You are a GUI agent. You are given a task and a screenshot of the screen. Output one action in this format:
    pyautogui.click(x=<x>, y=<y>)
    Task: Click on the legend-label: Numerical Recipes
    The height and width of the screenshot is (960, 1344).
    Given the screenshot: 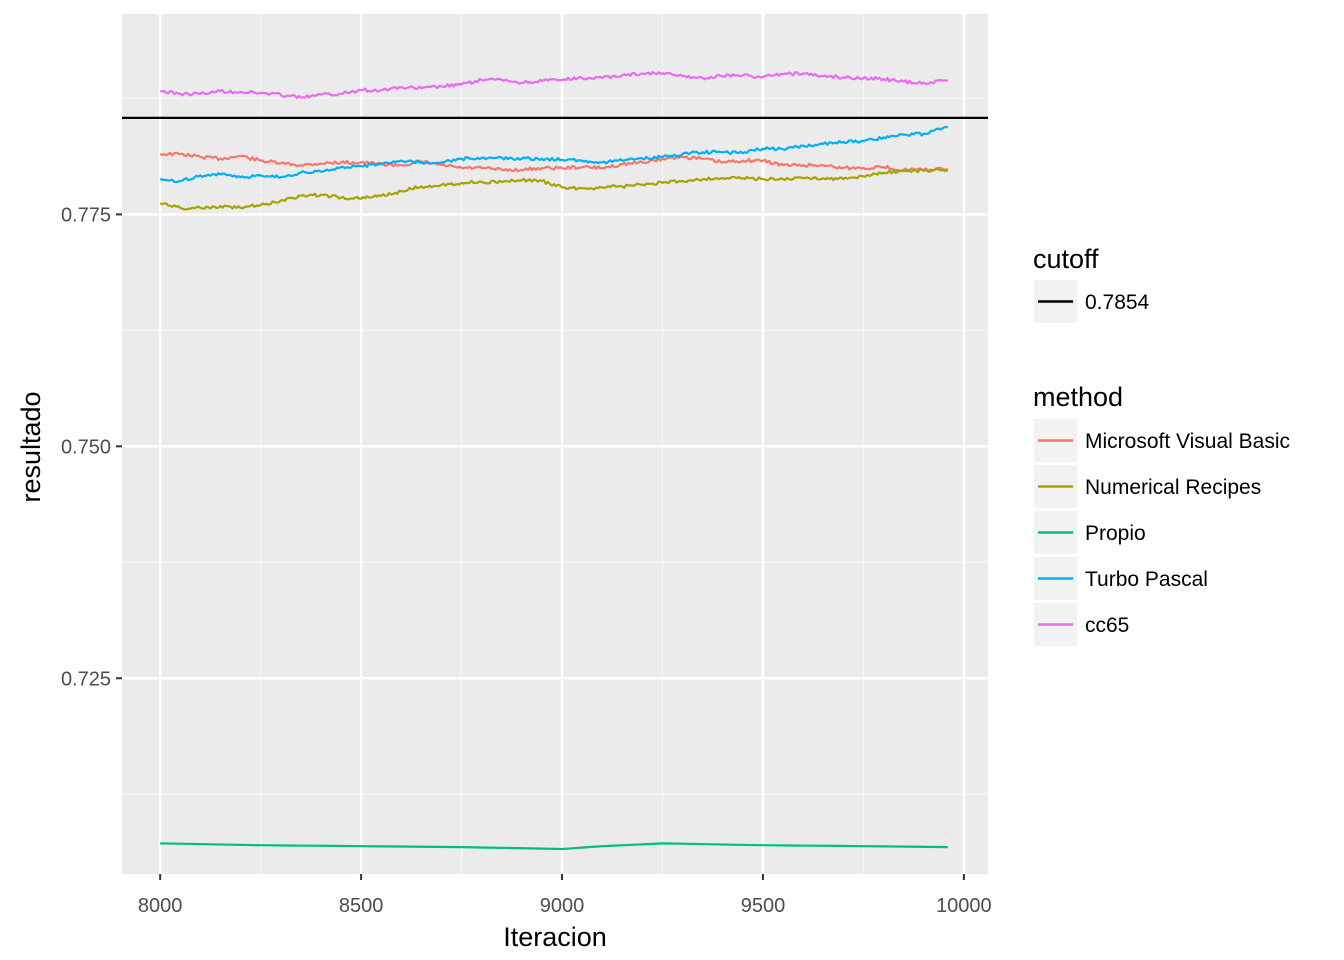 What is the action you would take?
    pyautogui.click(x=1173, y=487)
    